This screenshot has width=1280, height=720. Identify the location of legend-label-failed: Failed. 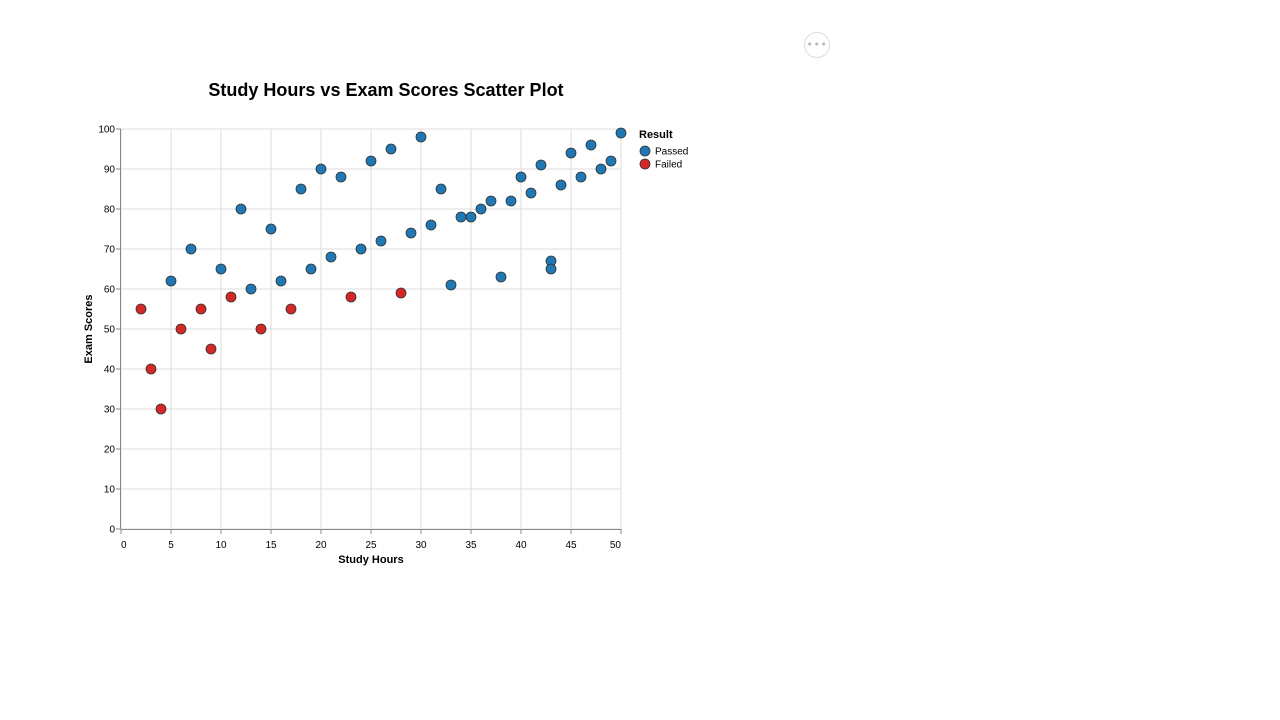
(668, 165).